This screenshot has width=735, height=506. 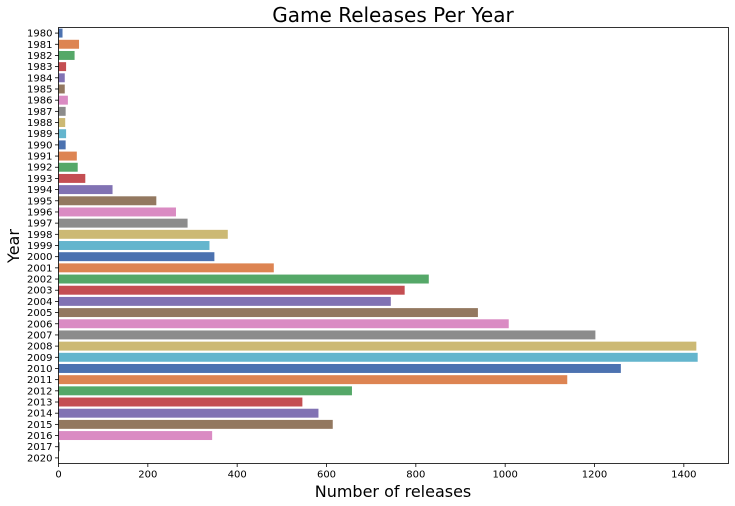 What do you see at coordinates (683, 475) in the screenshot?
I see `x-tick-label-1400: 1400` at bounding box center [683, 475].